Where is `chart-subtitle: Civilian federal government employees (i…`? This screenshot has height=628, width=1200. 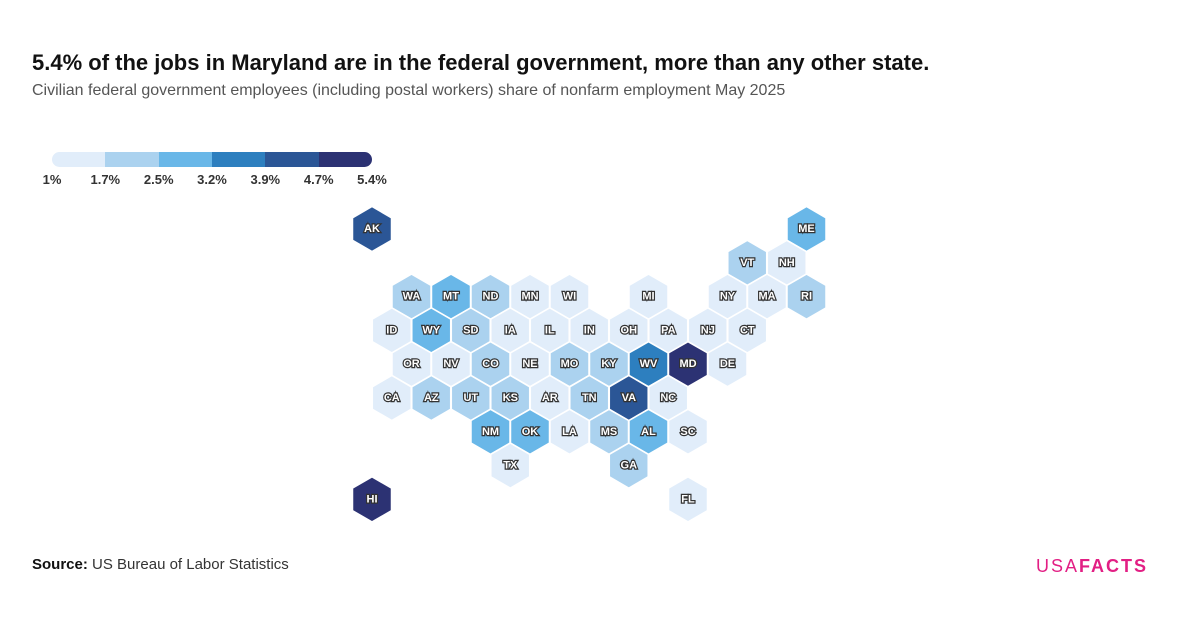
chart-subtitle: Civilian federal government employees (i… is located at coordinates (409, 90).